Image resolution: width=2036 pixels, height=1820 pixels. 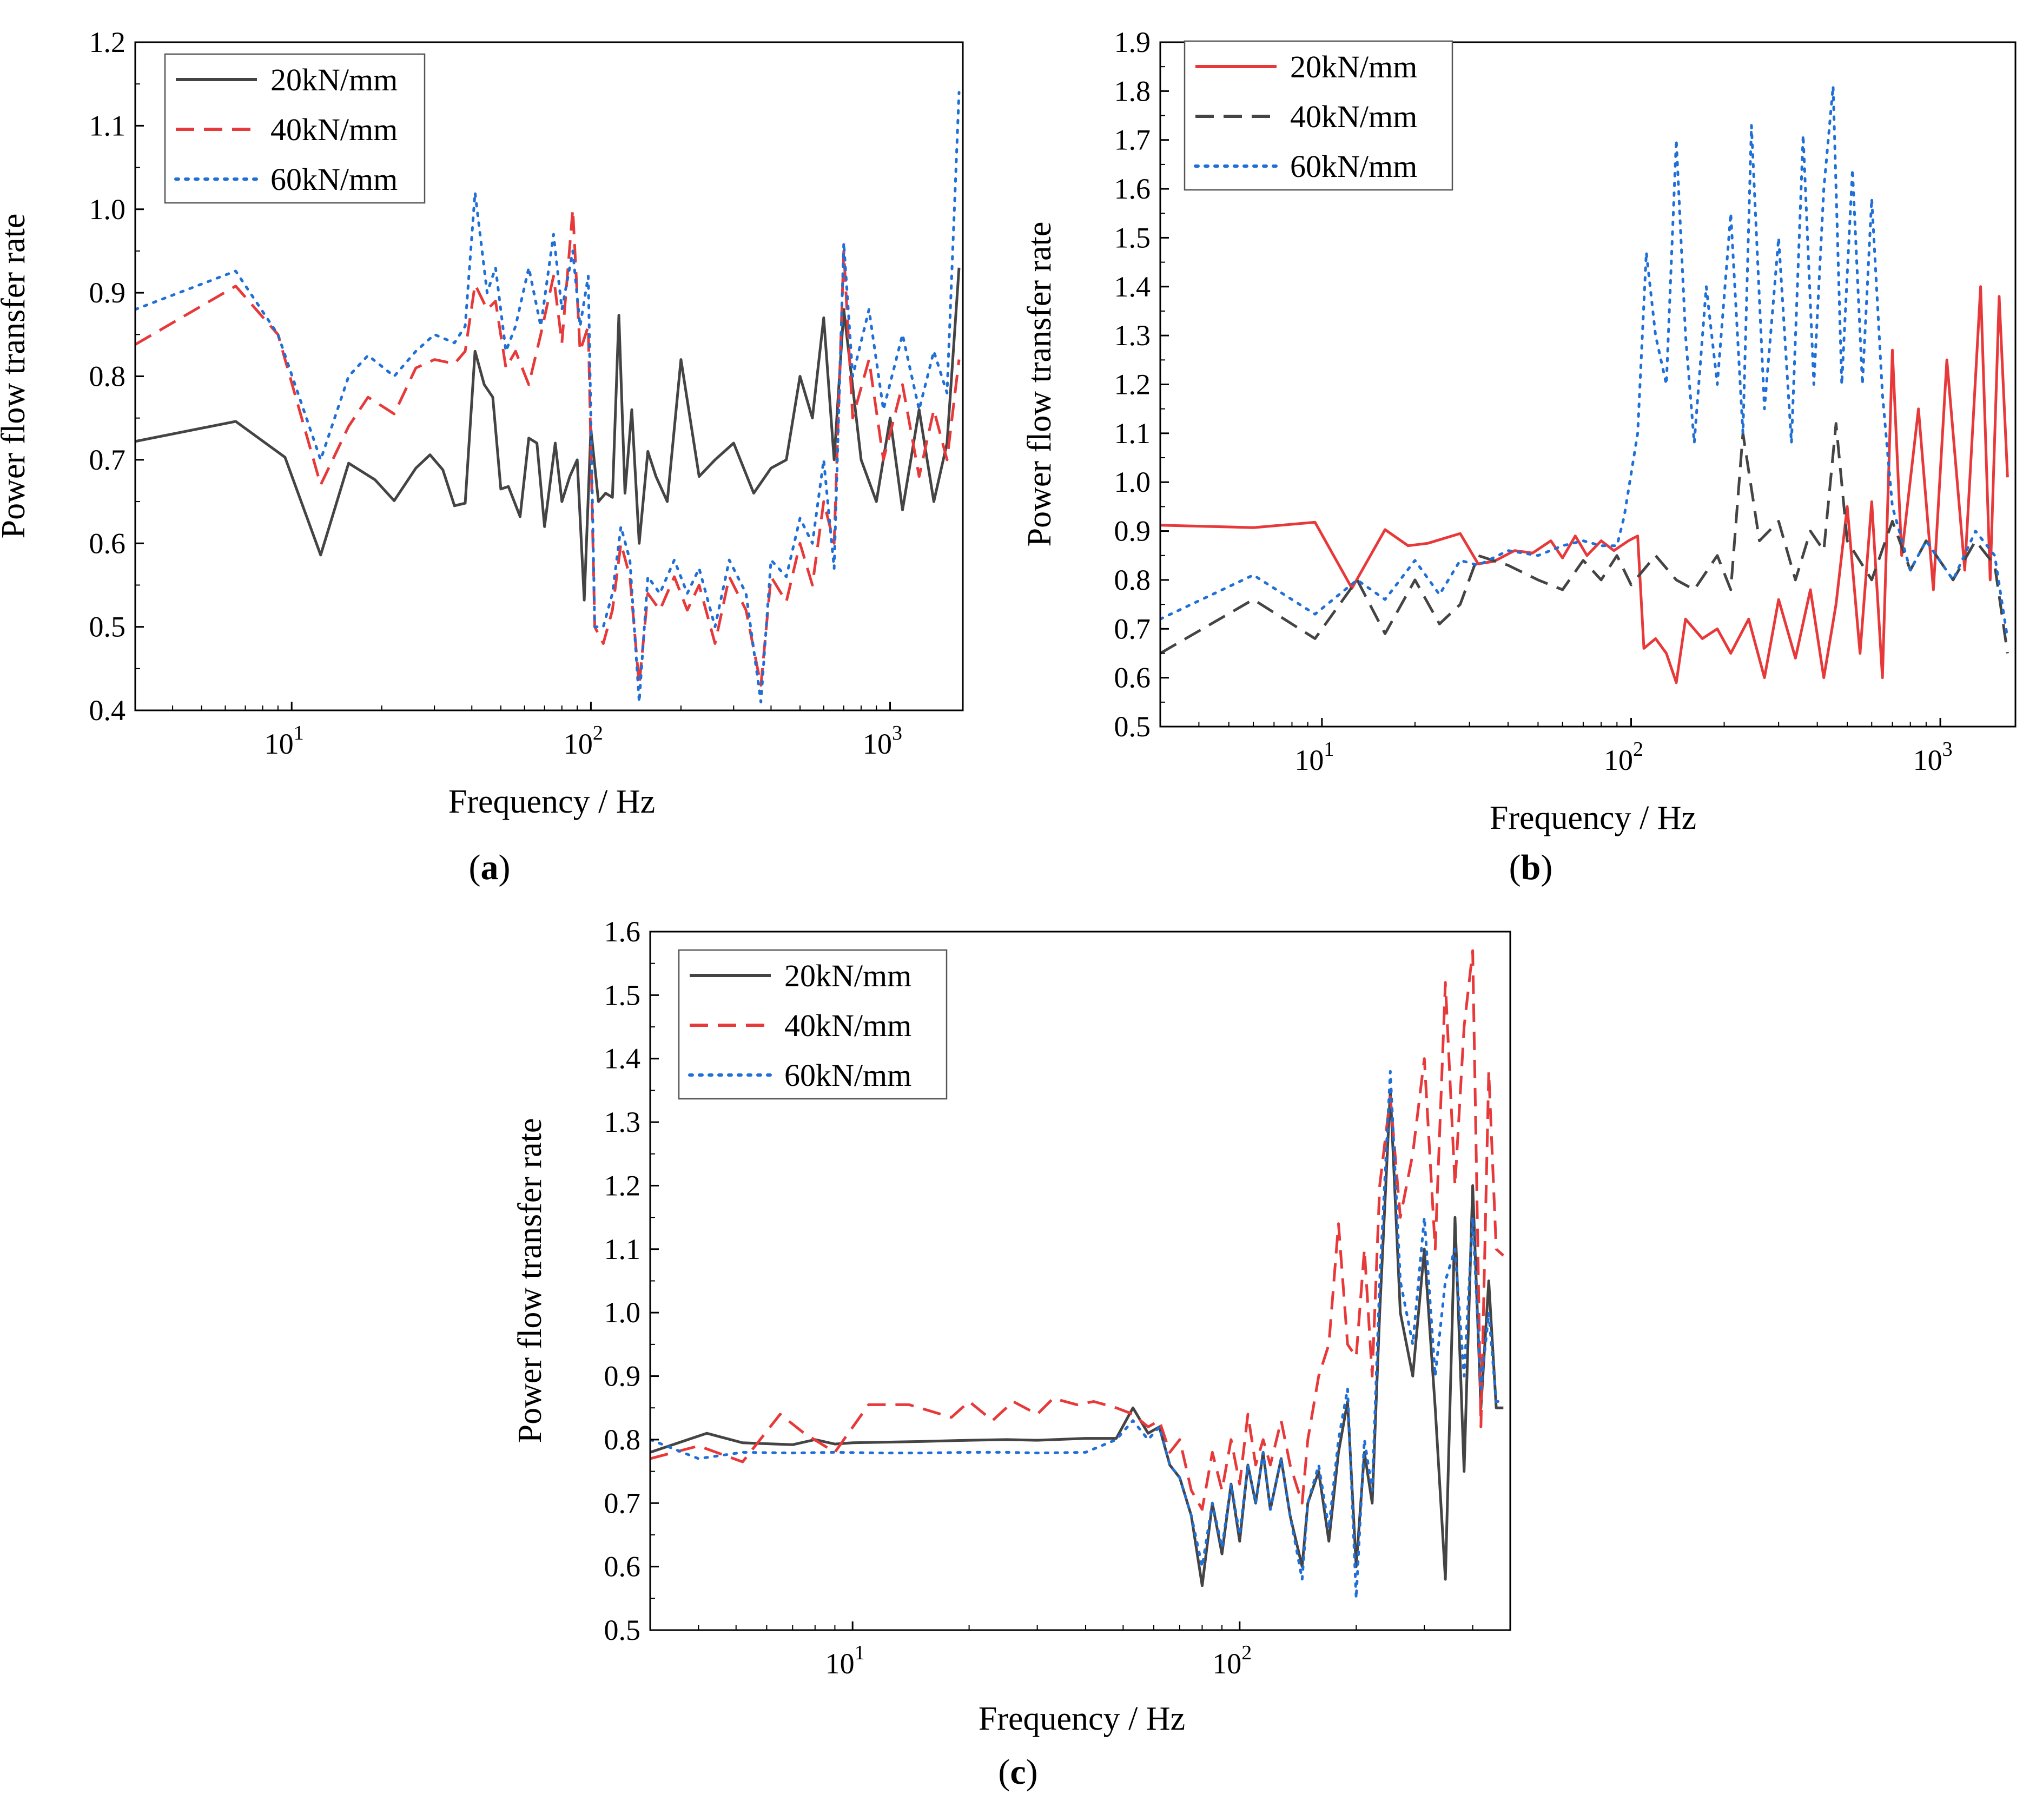 I want to click on y-tick-label: 1.8, so click(x=1133, y=91).